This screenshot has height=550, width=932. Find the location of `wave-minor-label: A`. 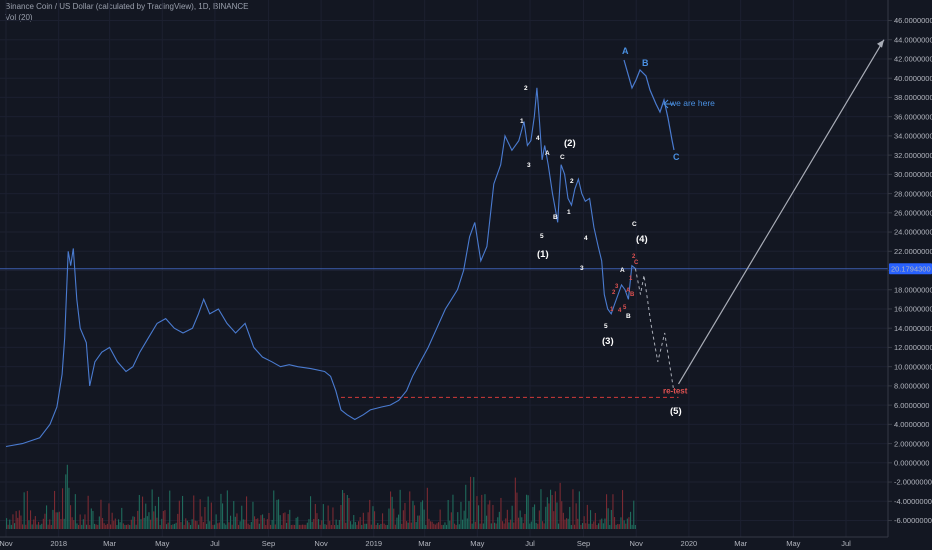

wave-minor-label: A is located at coordinates (547, 153).